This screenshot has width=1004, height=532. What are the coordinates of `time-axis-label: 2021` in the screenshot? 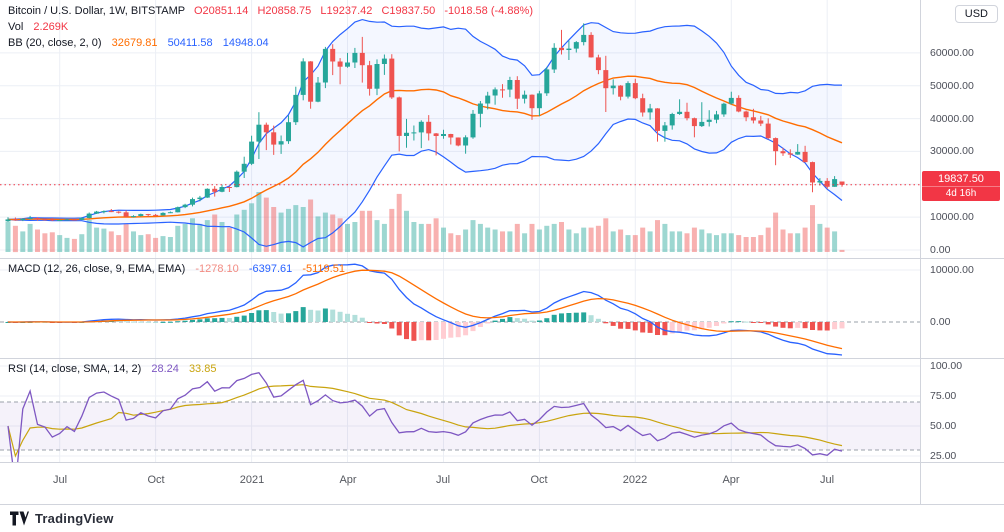 It's located at (252, 480).